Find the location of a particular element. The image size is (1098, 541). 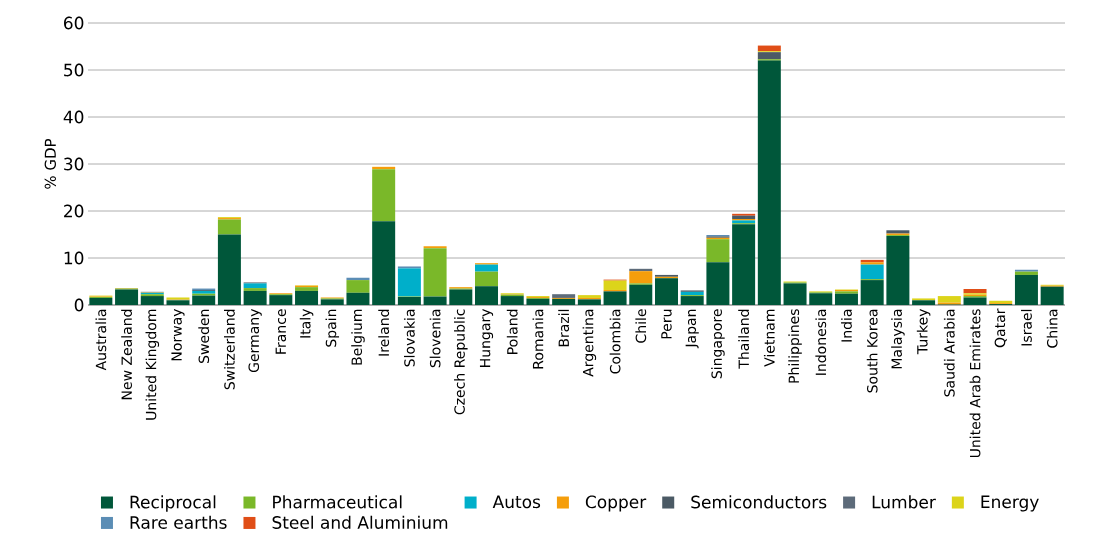

x-tick-label: Slovenia is located at coordinates (435, 338).